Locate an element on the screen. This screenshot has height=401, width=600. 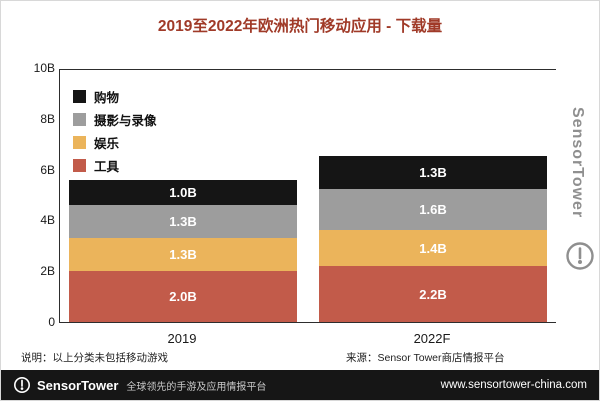
segment-摄影与录像-2022F: 1.6B is located at coordinates (433, 209).